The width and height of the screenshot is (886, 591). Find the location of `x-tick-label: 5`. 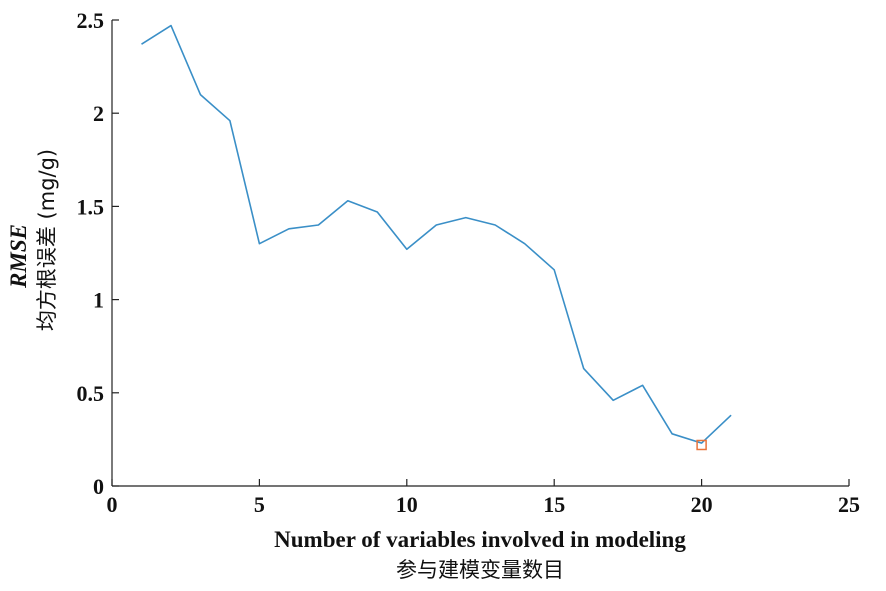

x-tick-label: 5 is located at coordinates (259, 504).